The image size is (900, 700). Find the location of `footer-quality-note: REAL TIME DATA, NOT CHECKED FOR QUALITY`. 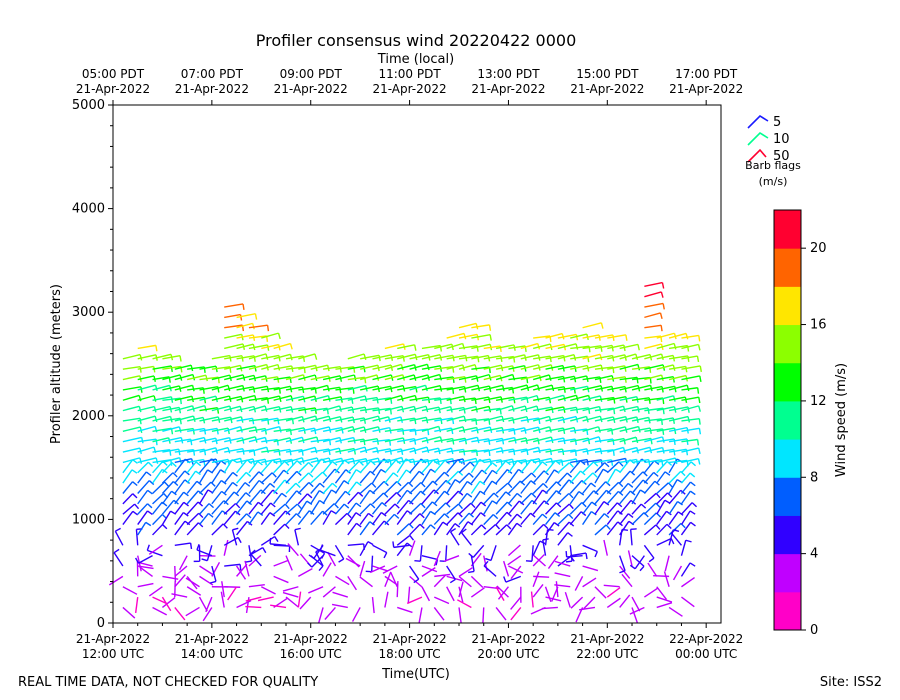

footer-quality-note: REAL TIME DATA, NOT CHECKED FOR QUALITY is located at coordinates (168, 682).